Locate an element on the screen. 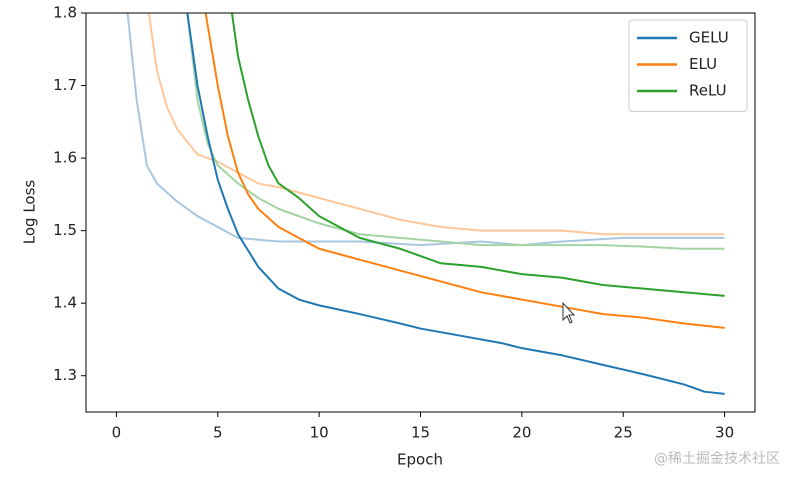 This screenshot has height=484, width=795. y-tick-label: 1.7 is located at coordinates (65, 85).